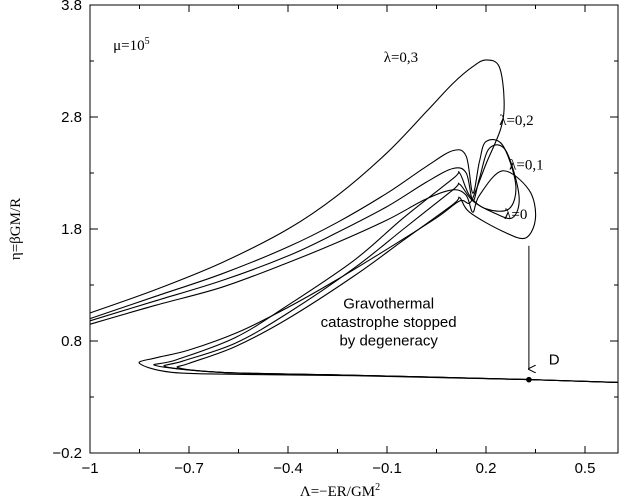 Image resolution: width=620 pixels, height=500 pixels. What do you see at coordinates (71, 7) in the screenshot?
I see `y-tick-label: 3.8` at bounding box center [71, 7].